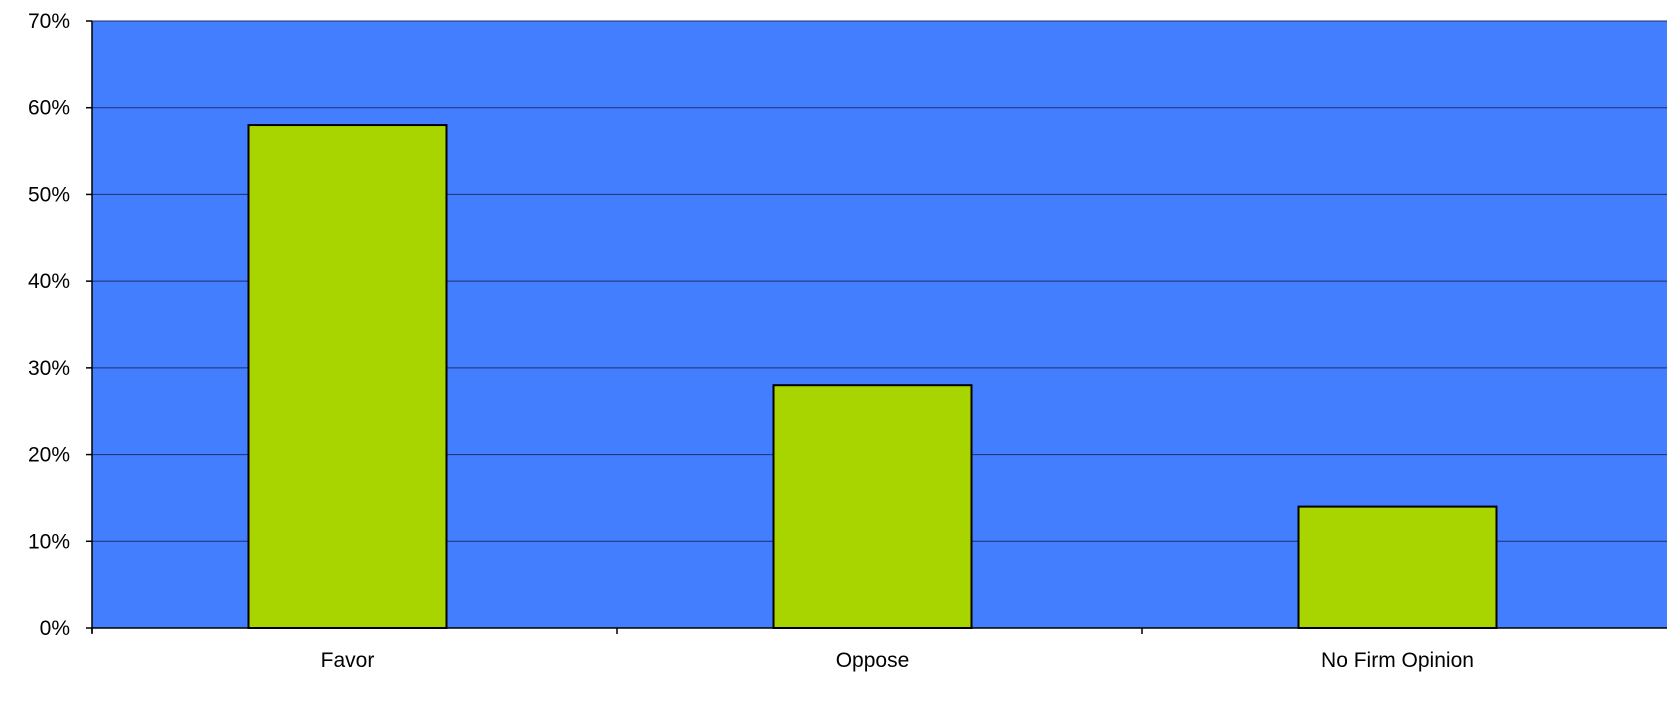 Image resolution: width=1667 pixels, height=710 pixels. What do you see at coordinates (49, 325) in the screenshot?
I see `y-tick-labels: 0% 10% 20% 30% 40% 50% 60% 70%` at bounding box center [49, 325].